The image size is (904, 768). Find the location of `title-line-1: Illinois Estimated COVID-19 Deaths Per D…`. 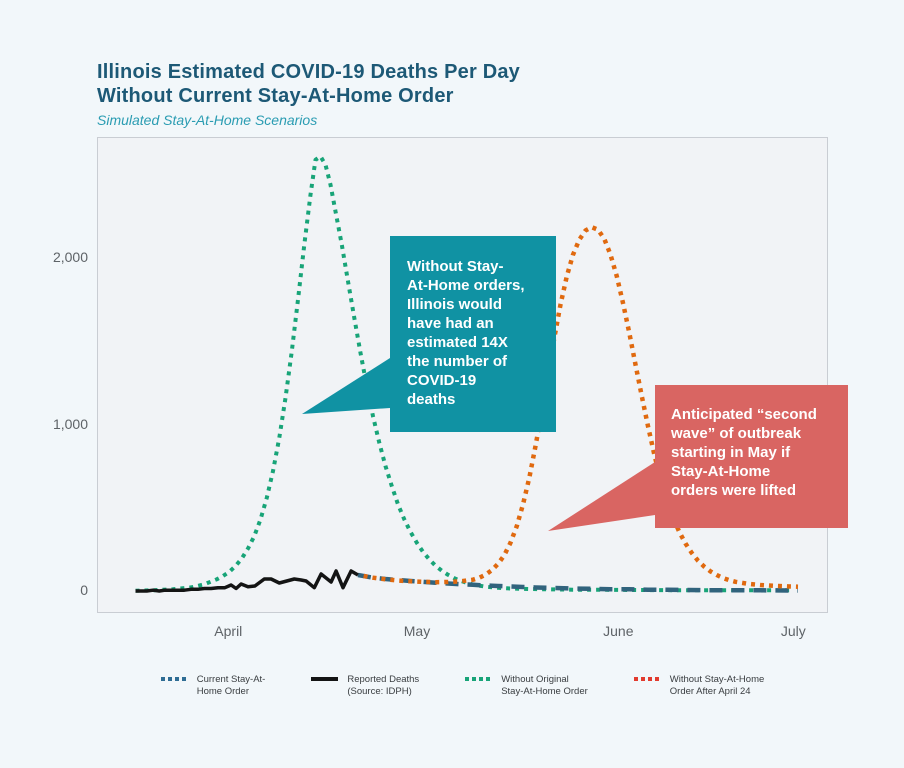

title-line-1: Illinois Estimated COVID-19 Deaths Per D… is located at coordinates (308, 72).